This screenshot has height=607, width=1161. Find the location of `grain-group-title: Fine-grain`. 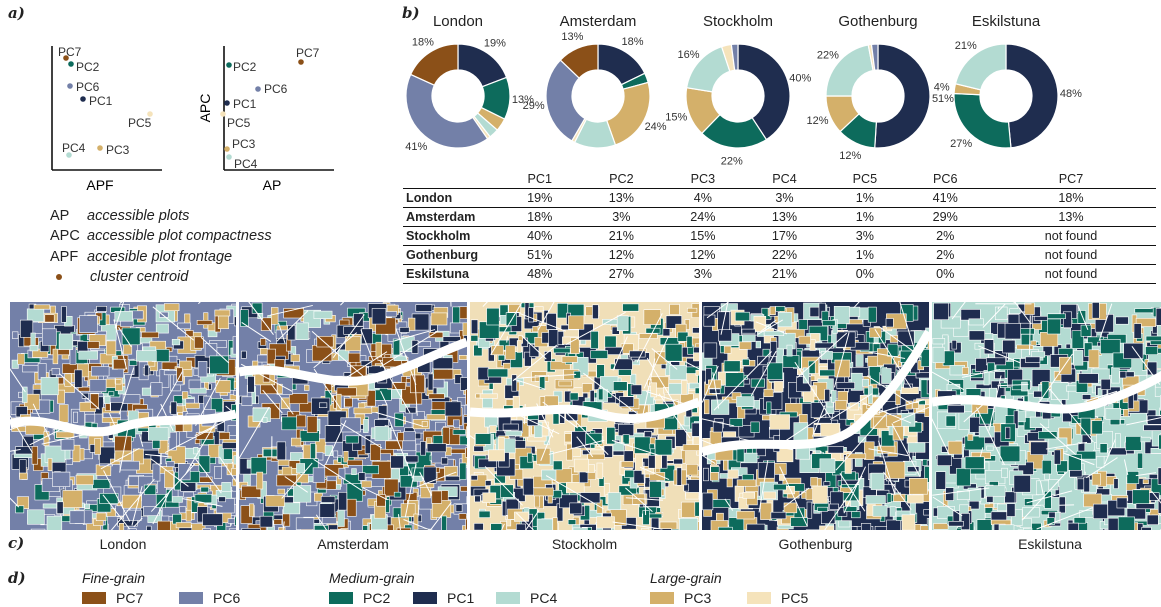

grain-group-title: Fine-grain is located at coordinates (114, 578).